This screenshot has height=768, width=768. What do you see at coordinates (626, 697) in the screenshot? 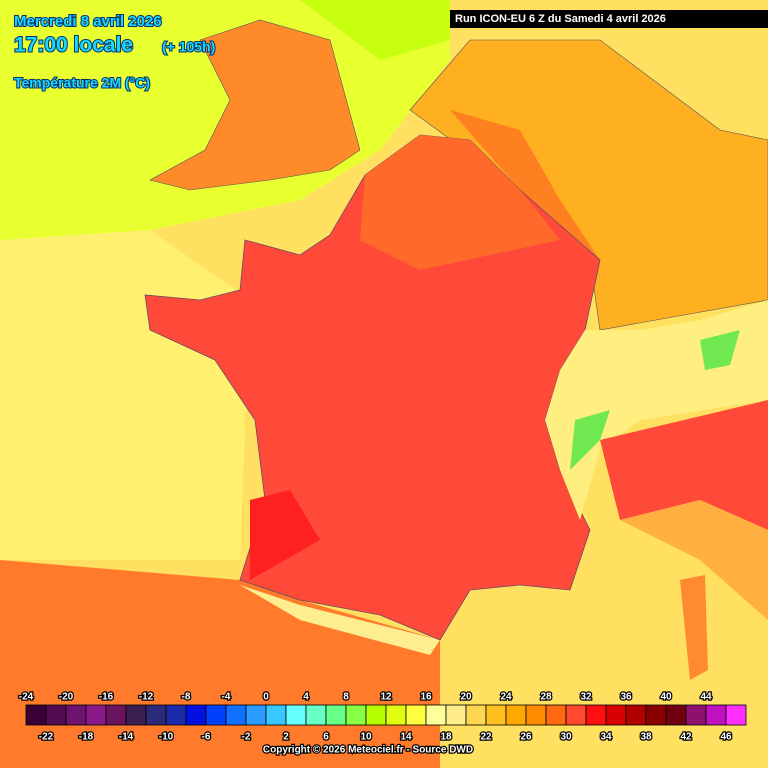
I see `legend-label: 36` at bounding box center [626, 697].